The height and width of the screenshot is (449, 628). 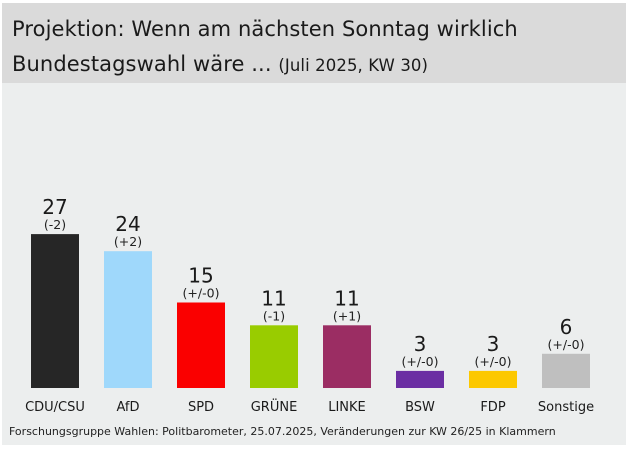 What do you see at coordinates (347, 315) in the screenshot?
I see `bar-change-label: (+1)` at bounding box center [347, 315].